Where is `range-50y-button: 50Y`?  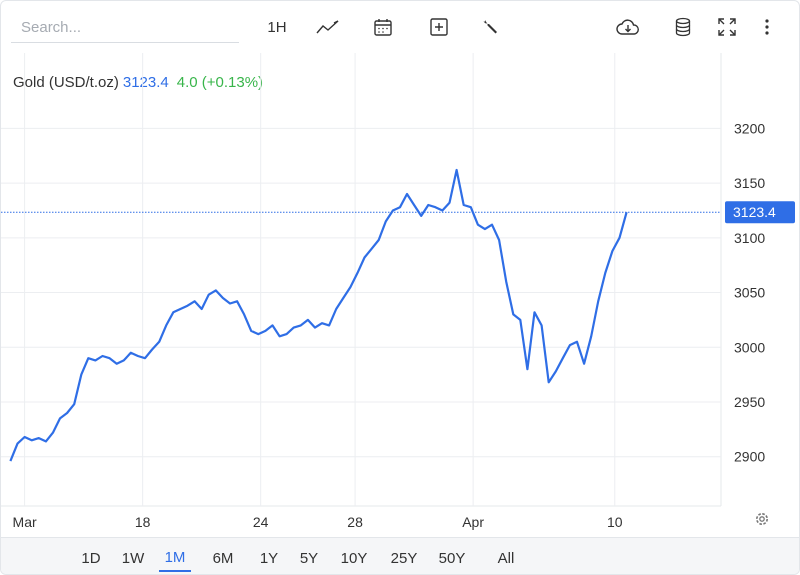
range-50y-button: 50Y is located at coordinates (452, 558).